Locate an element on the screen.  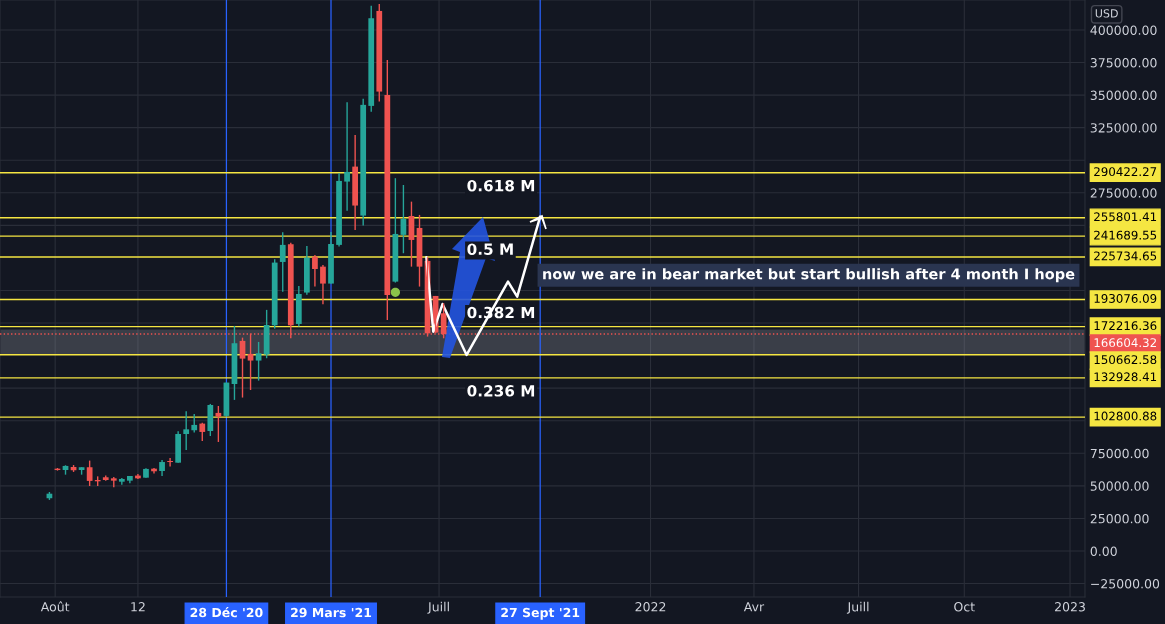
annotation: 0.618 M is located at coordinates (501, 185).